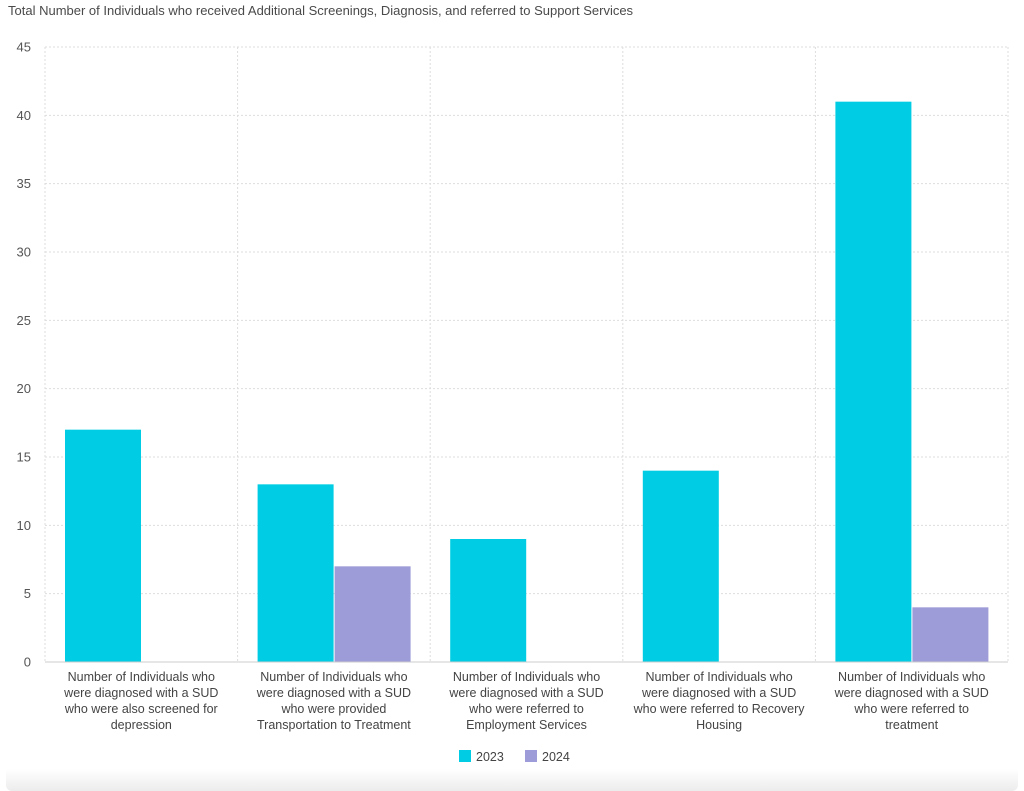 The image size is (1024, 791). Describe the element at coordinates (490, 757) in the screenshot. I see `legend-label-2023: 2023` at that location.